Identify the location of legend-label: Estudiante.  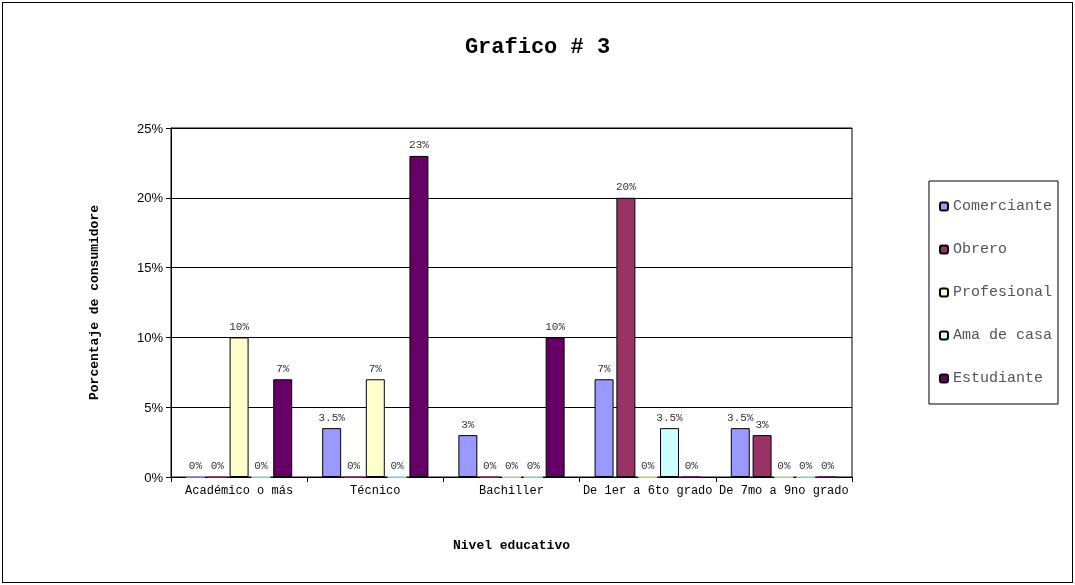
(997, 378).